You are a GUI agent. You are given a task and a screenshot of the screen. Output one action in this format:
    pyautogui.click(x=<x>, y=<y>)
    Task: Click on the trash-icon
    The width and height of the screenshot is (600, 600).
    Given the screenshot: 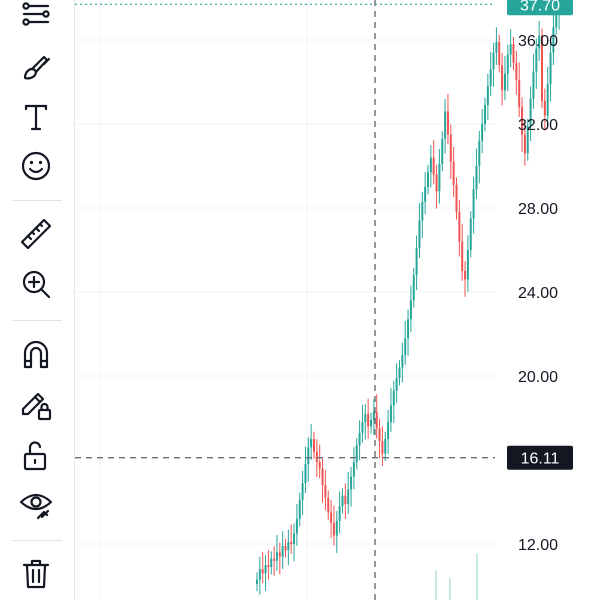 What is the action you would take?
    pyautogui.click(x=36, y=574)
    